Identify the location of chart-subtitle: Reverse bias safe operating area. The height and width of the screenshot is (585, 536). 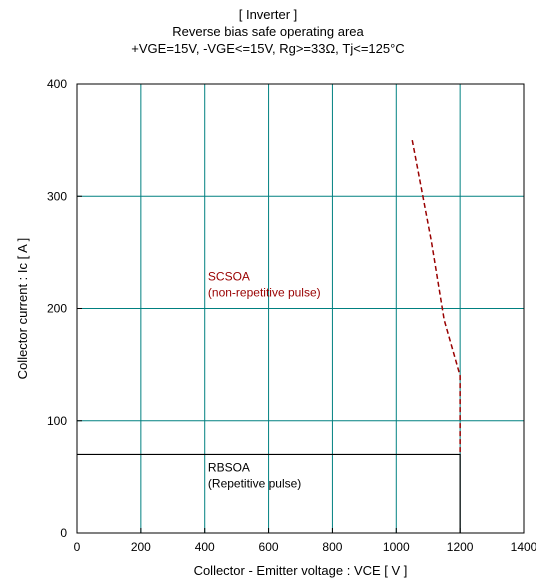
(268, 31).